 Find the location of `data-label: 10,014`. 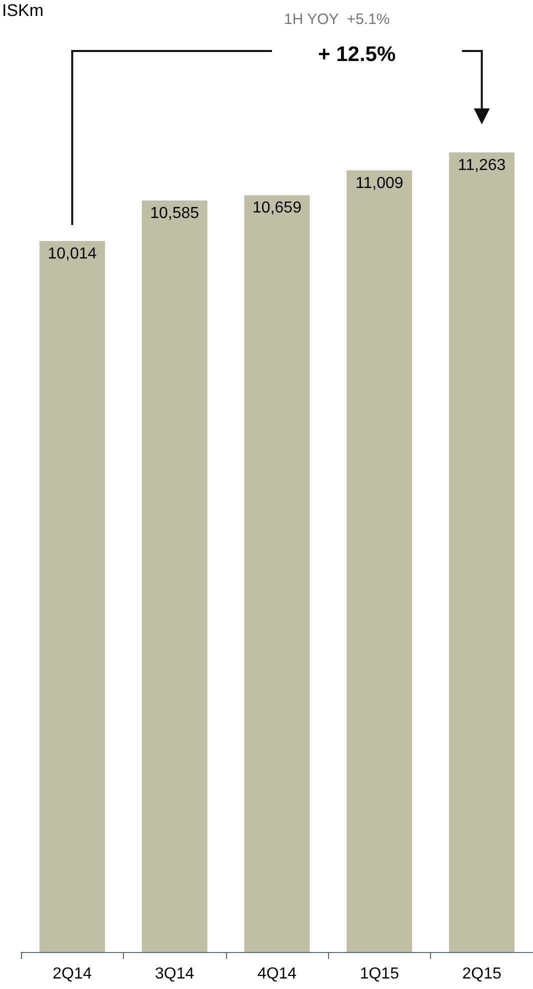

data-label: 10,014 is located at coordinates (72, 254).